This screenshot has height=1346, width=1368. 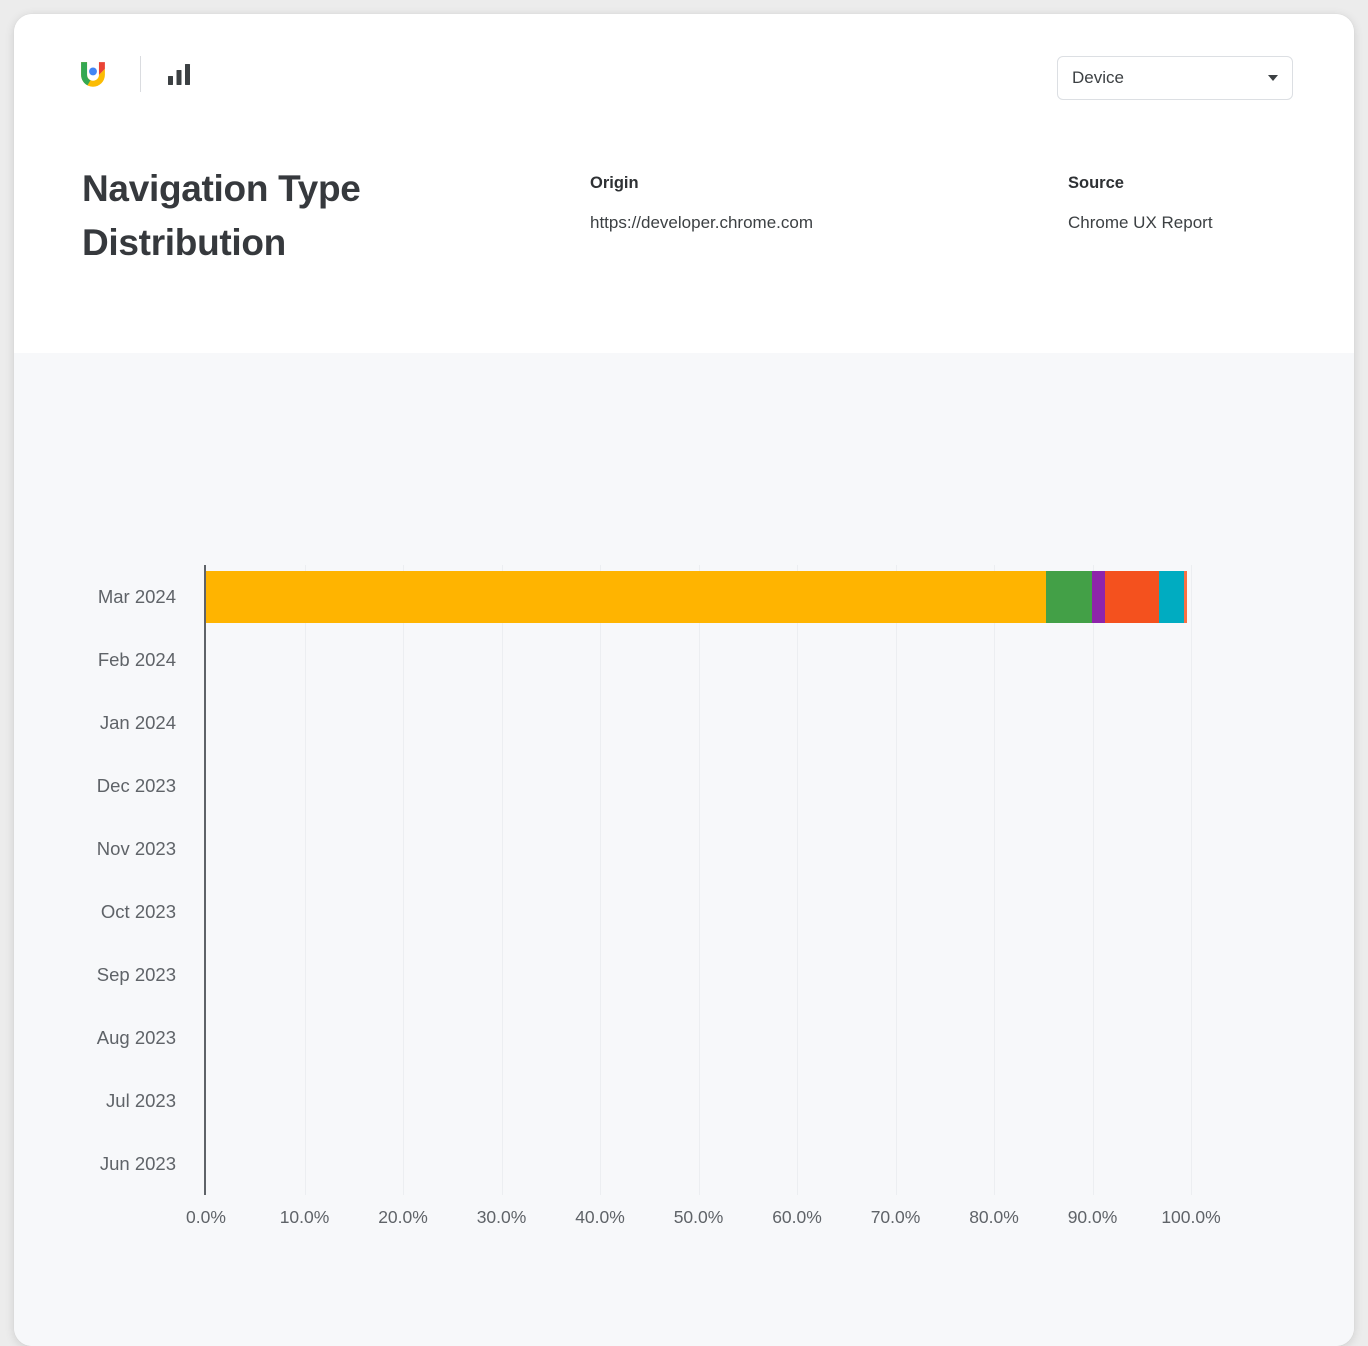 What do you see at coordinates (136, 1037) in the screenshot?
I see `y-axis-label: Aug 2023` at bounding box center [136, 1037].